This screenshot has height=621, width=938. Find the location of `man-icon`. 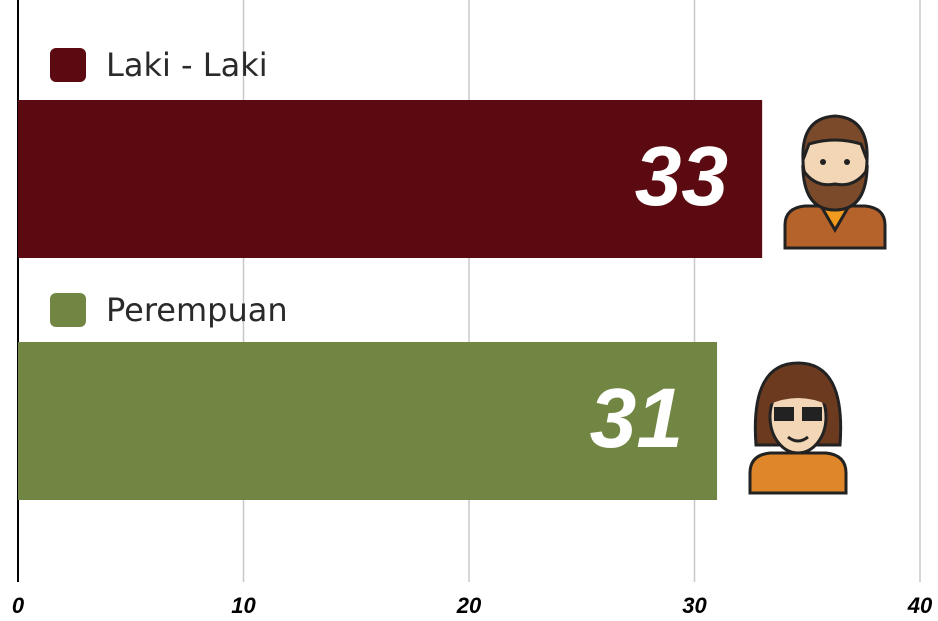

man-icon is located at coordinates (835, 182).